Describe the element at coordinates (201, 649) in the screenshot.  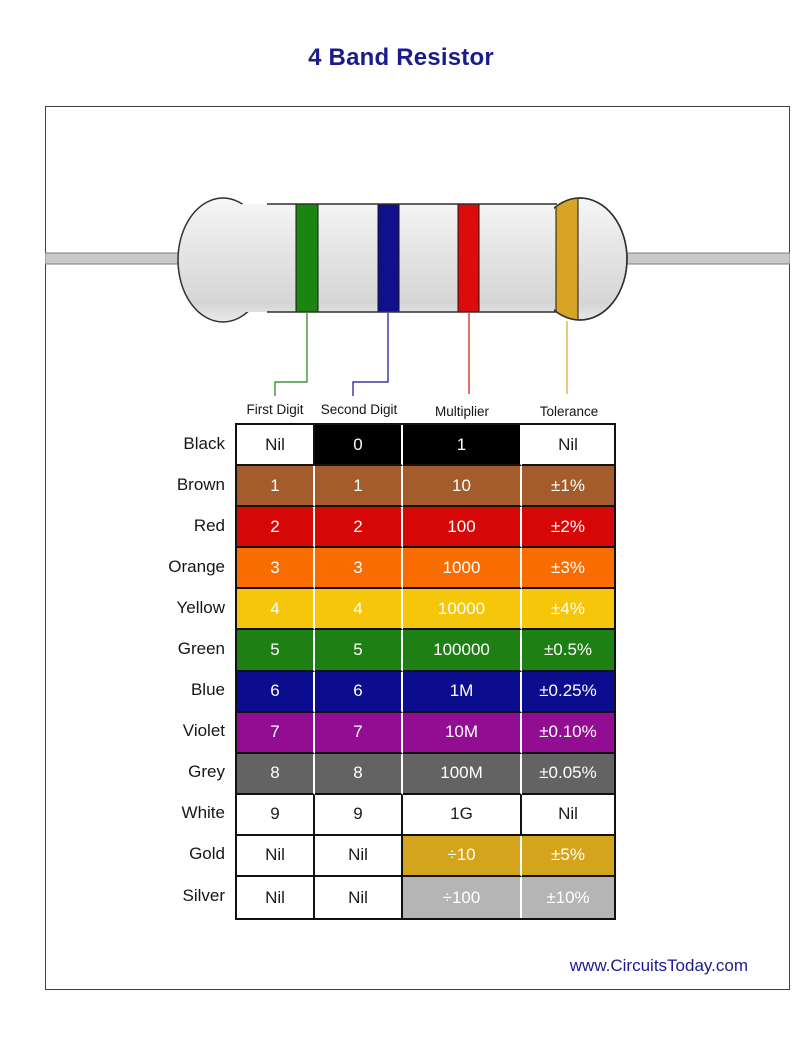
I see `row-label-green: Green` at that location.